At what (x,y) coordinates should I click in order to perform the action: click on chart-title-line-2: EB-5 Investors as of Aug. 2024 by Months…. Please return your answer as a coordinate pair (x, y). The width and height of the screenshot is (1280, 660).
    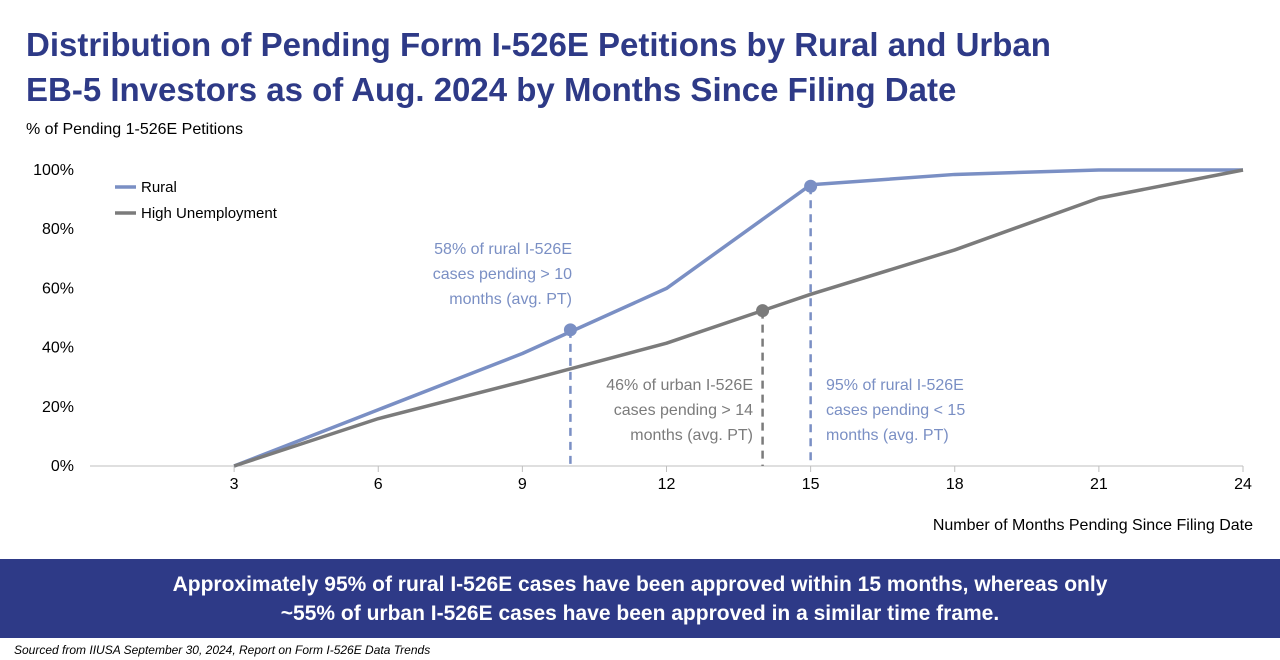
    Looking at the image, I should click on (491, 89).